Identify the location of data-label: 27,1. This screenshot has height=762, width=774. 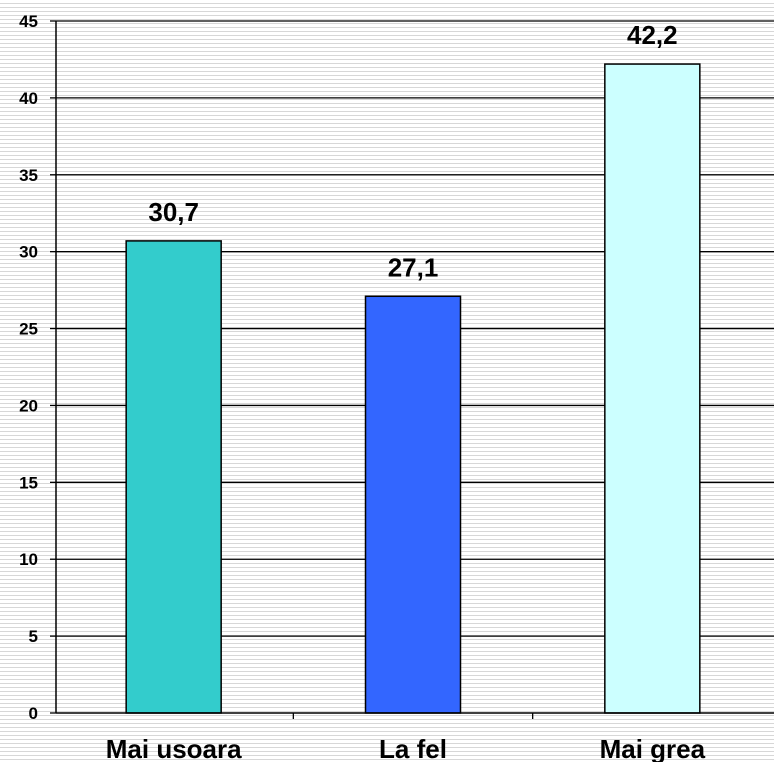
(413, 267).